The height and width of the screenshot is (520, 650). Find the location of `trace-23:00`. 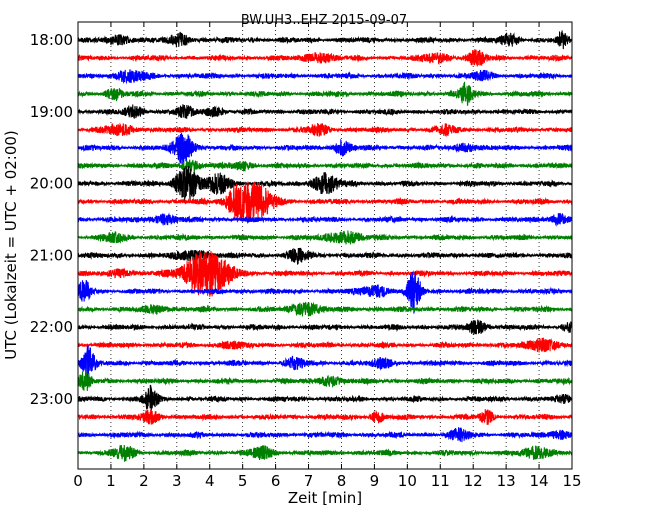

trace-23:00 is located at coordinates (325, 397).